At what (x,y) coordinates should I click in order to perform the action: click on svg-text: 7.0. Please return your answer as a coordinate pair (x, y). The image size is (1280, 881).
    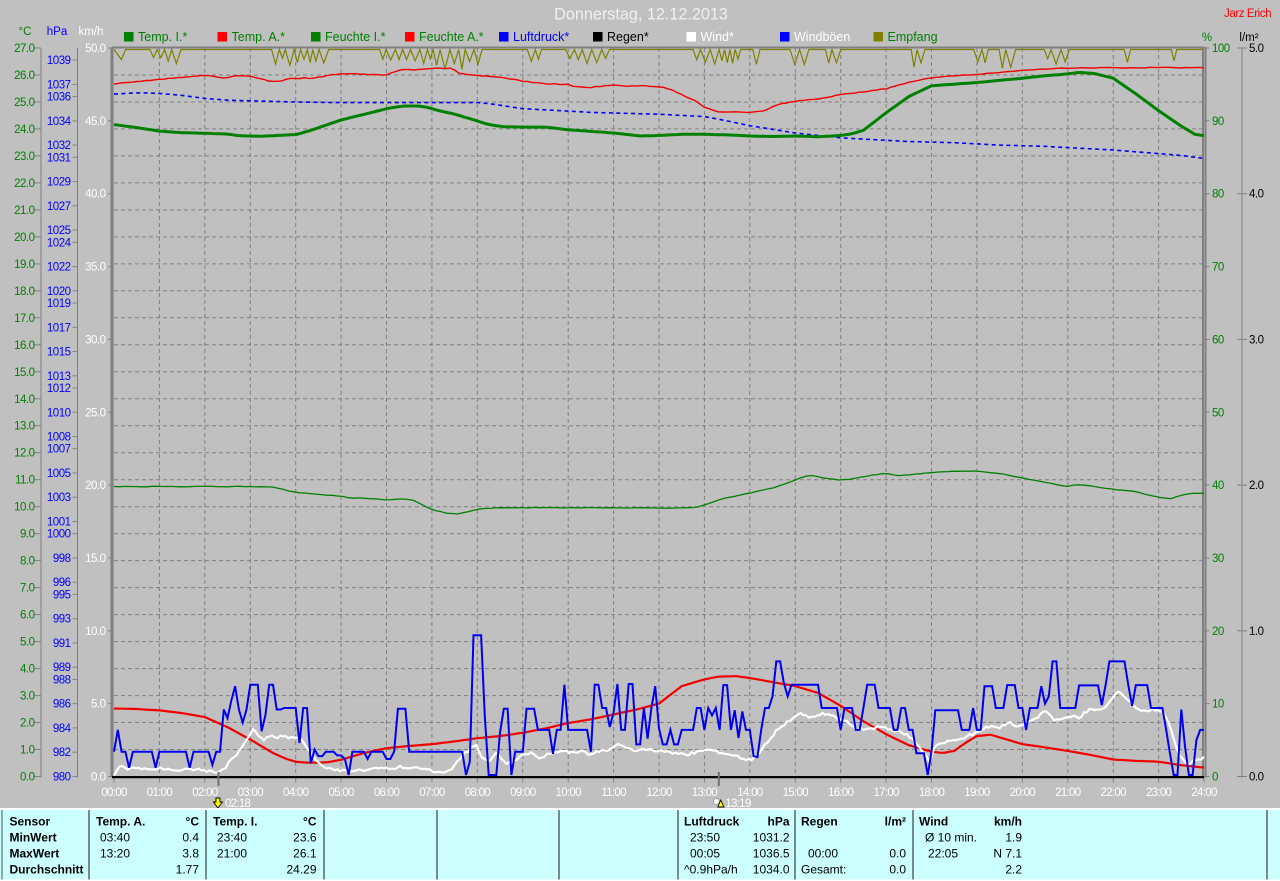
    Looking at the image, I should click on (27, 589).